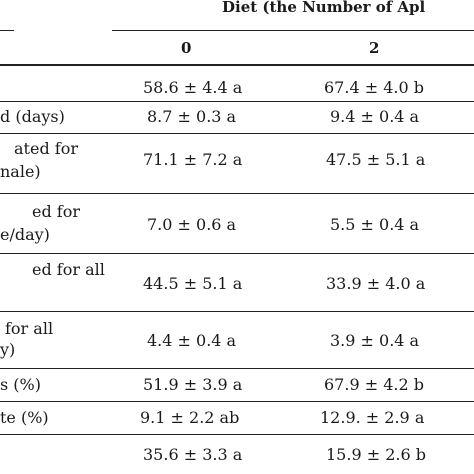  I want to click on cell-r4-c2: 5.5 ± 0.4 a, so click(375, 224).